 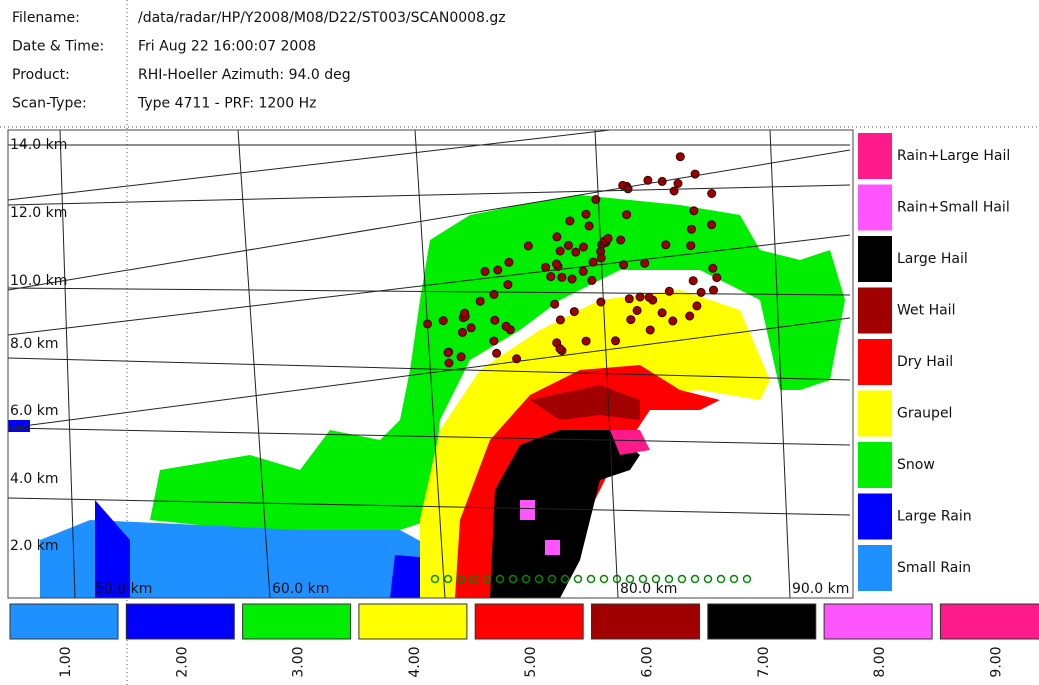 I want to click on header-label: Date & Time:, so click(x=58, y=47).